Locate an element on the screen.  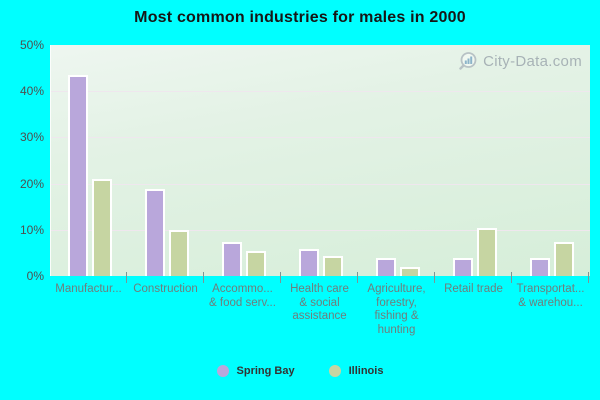
y-axis-label-50%: 50% is located at coordinates (31, 45).